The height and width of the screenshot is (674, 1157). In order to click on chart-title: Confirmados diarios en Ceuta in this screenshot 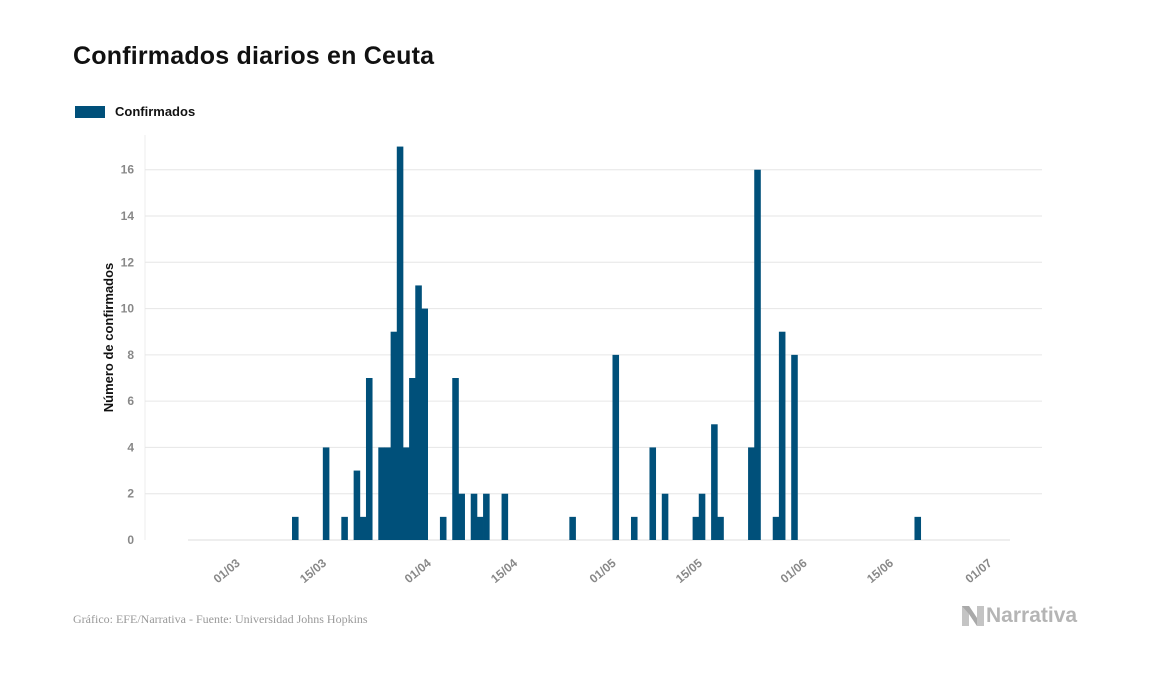, I will do `click(254, 56)`.